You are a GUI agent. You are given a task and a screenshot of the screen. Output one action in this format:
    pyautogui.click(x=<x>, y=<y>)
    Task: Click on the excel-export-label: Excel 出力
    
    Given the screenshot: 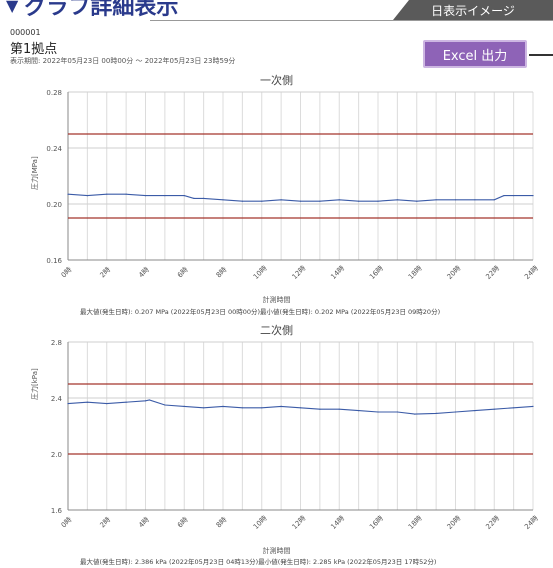 What is the action you would take?
    pyautogui.click(x=475, y=56)
    